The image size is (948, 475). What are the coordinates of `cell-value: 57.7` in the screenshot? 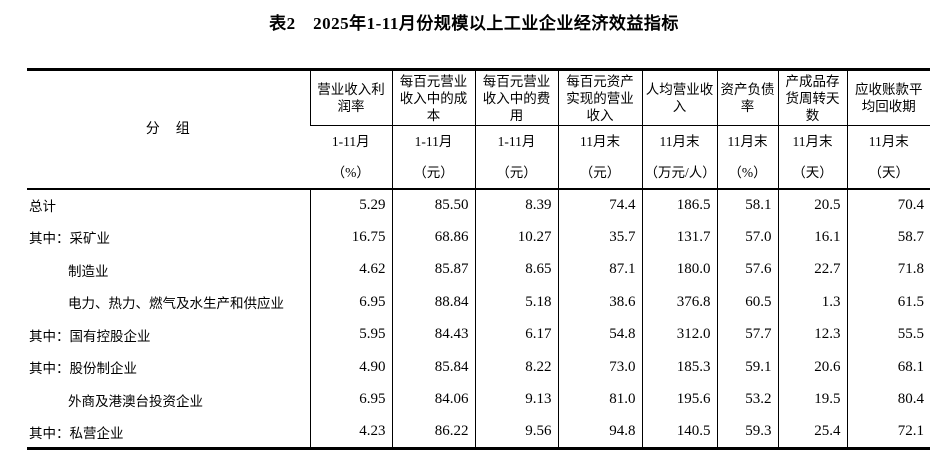 It's located at (747, 334).